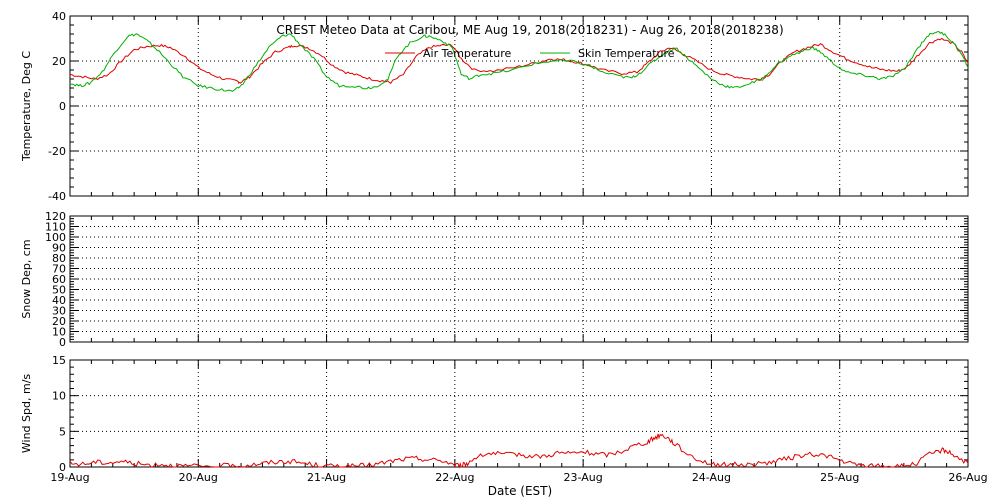 The width and height of the screenshot is (1000, 504). What do you see at coordinates (59, 290) in the screenshot?
I see `y-tick-label: 50` at bounding box center [59, 290].